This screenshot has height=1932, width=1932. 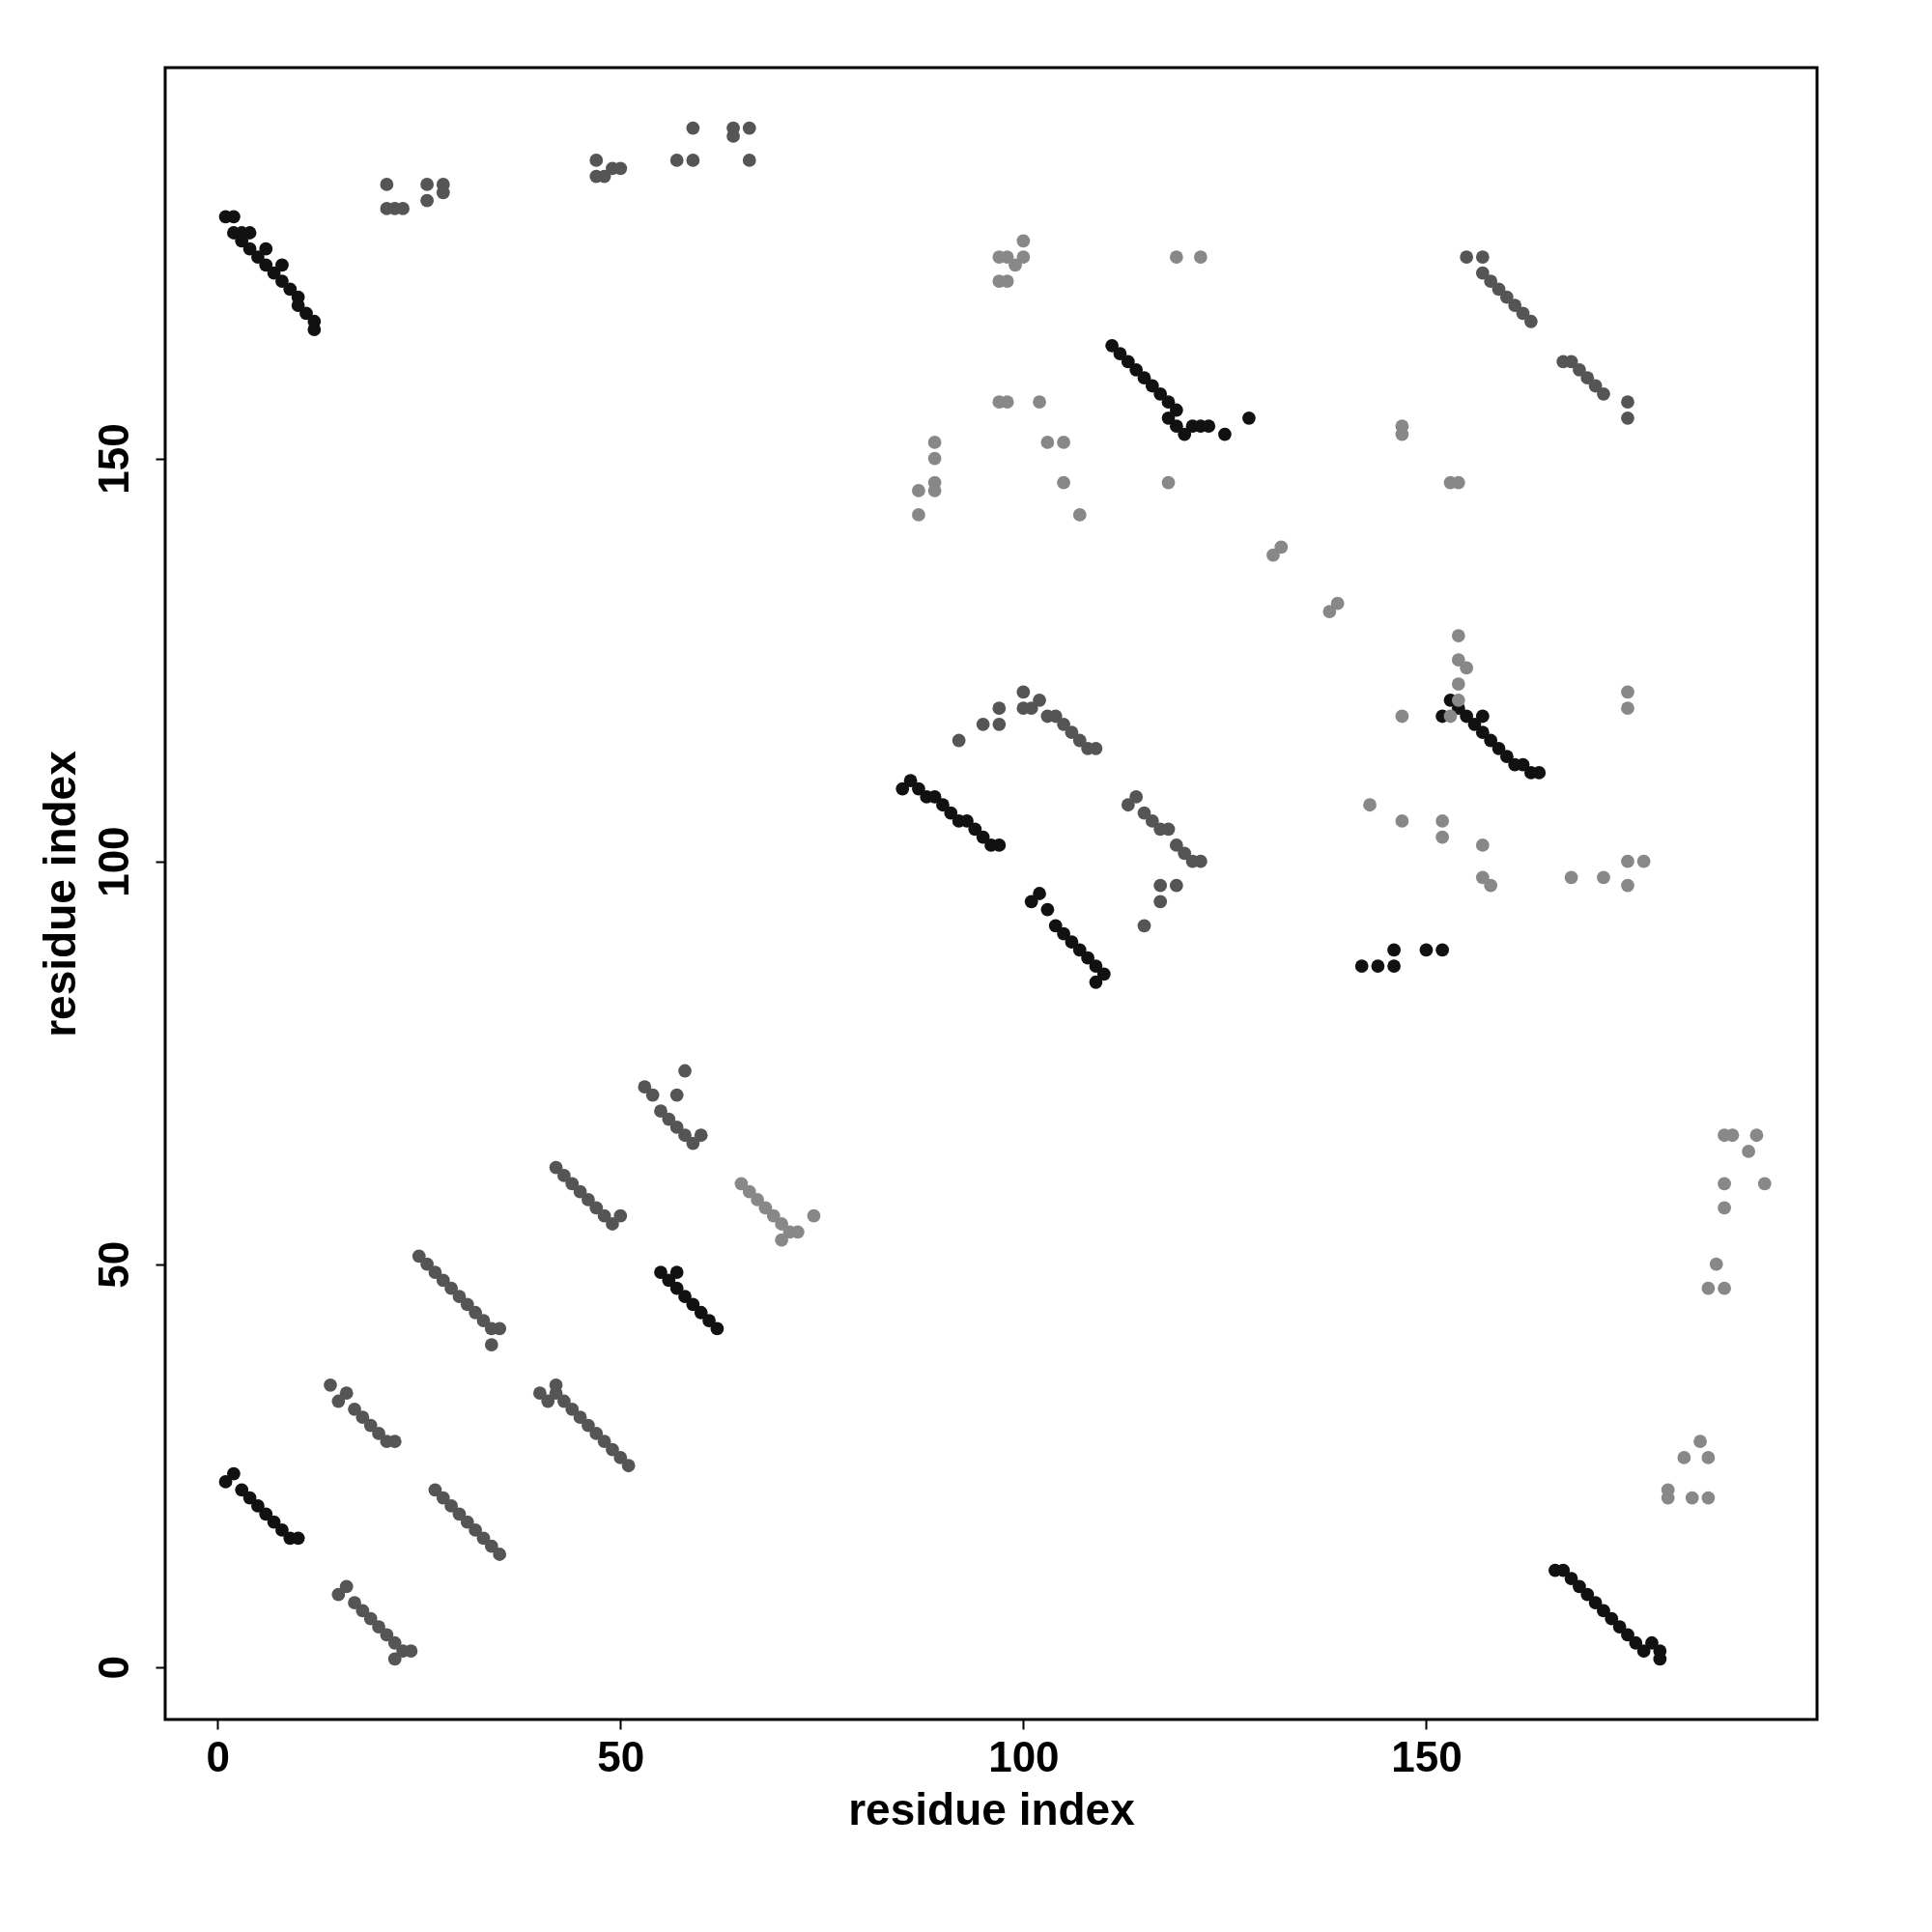 I want to click on y-tick-label: 50, so click(x=113, y=1264).